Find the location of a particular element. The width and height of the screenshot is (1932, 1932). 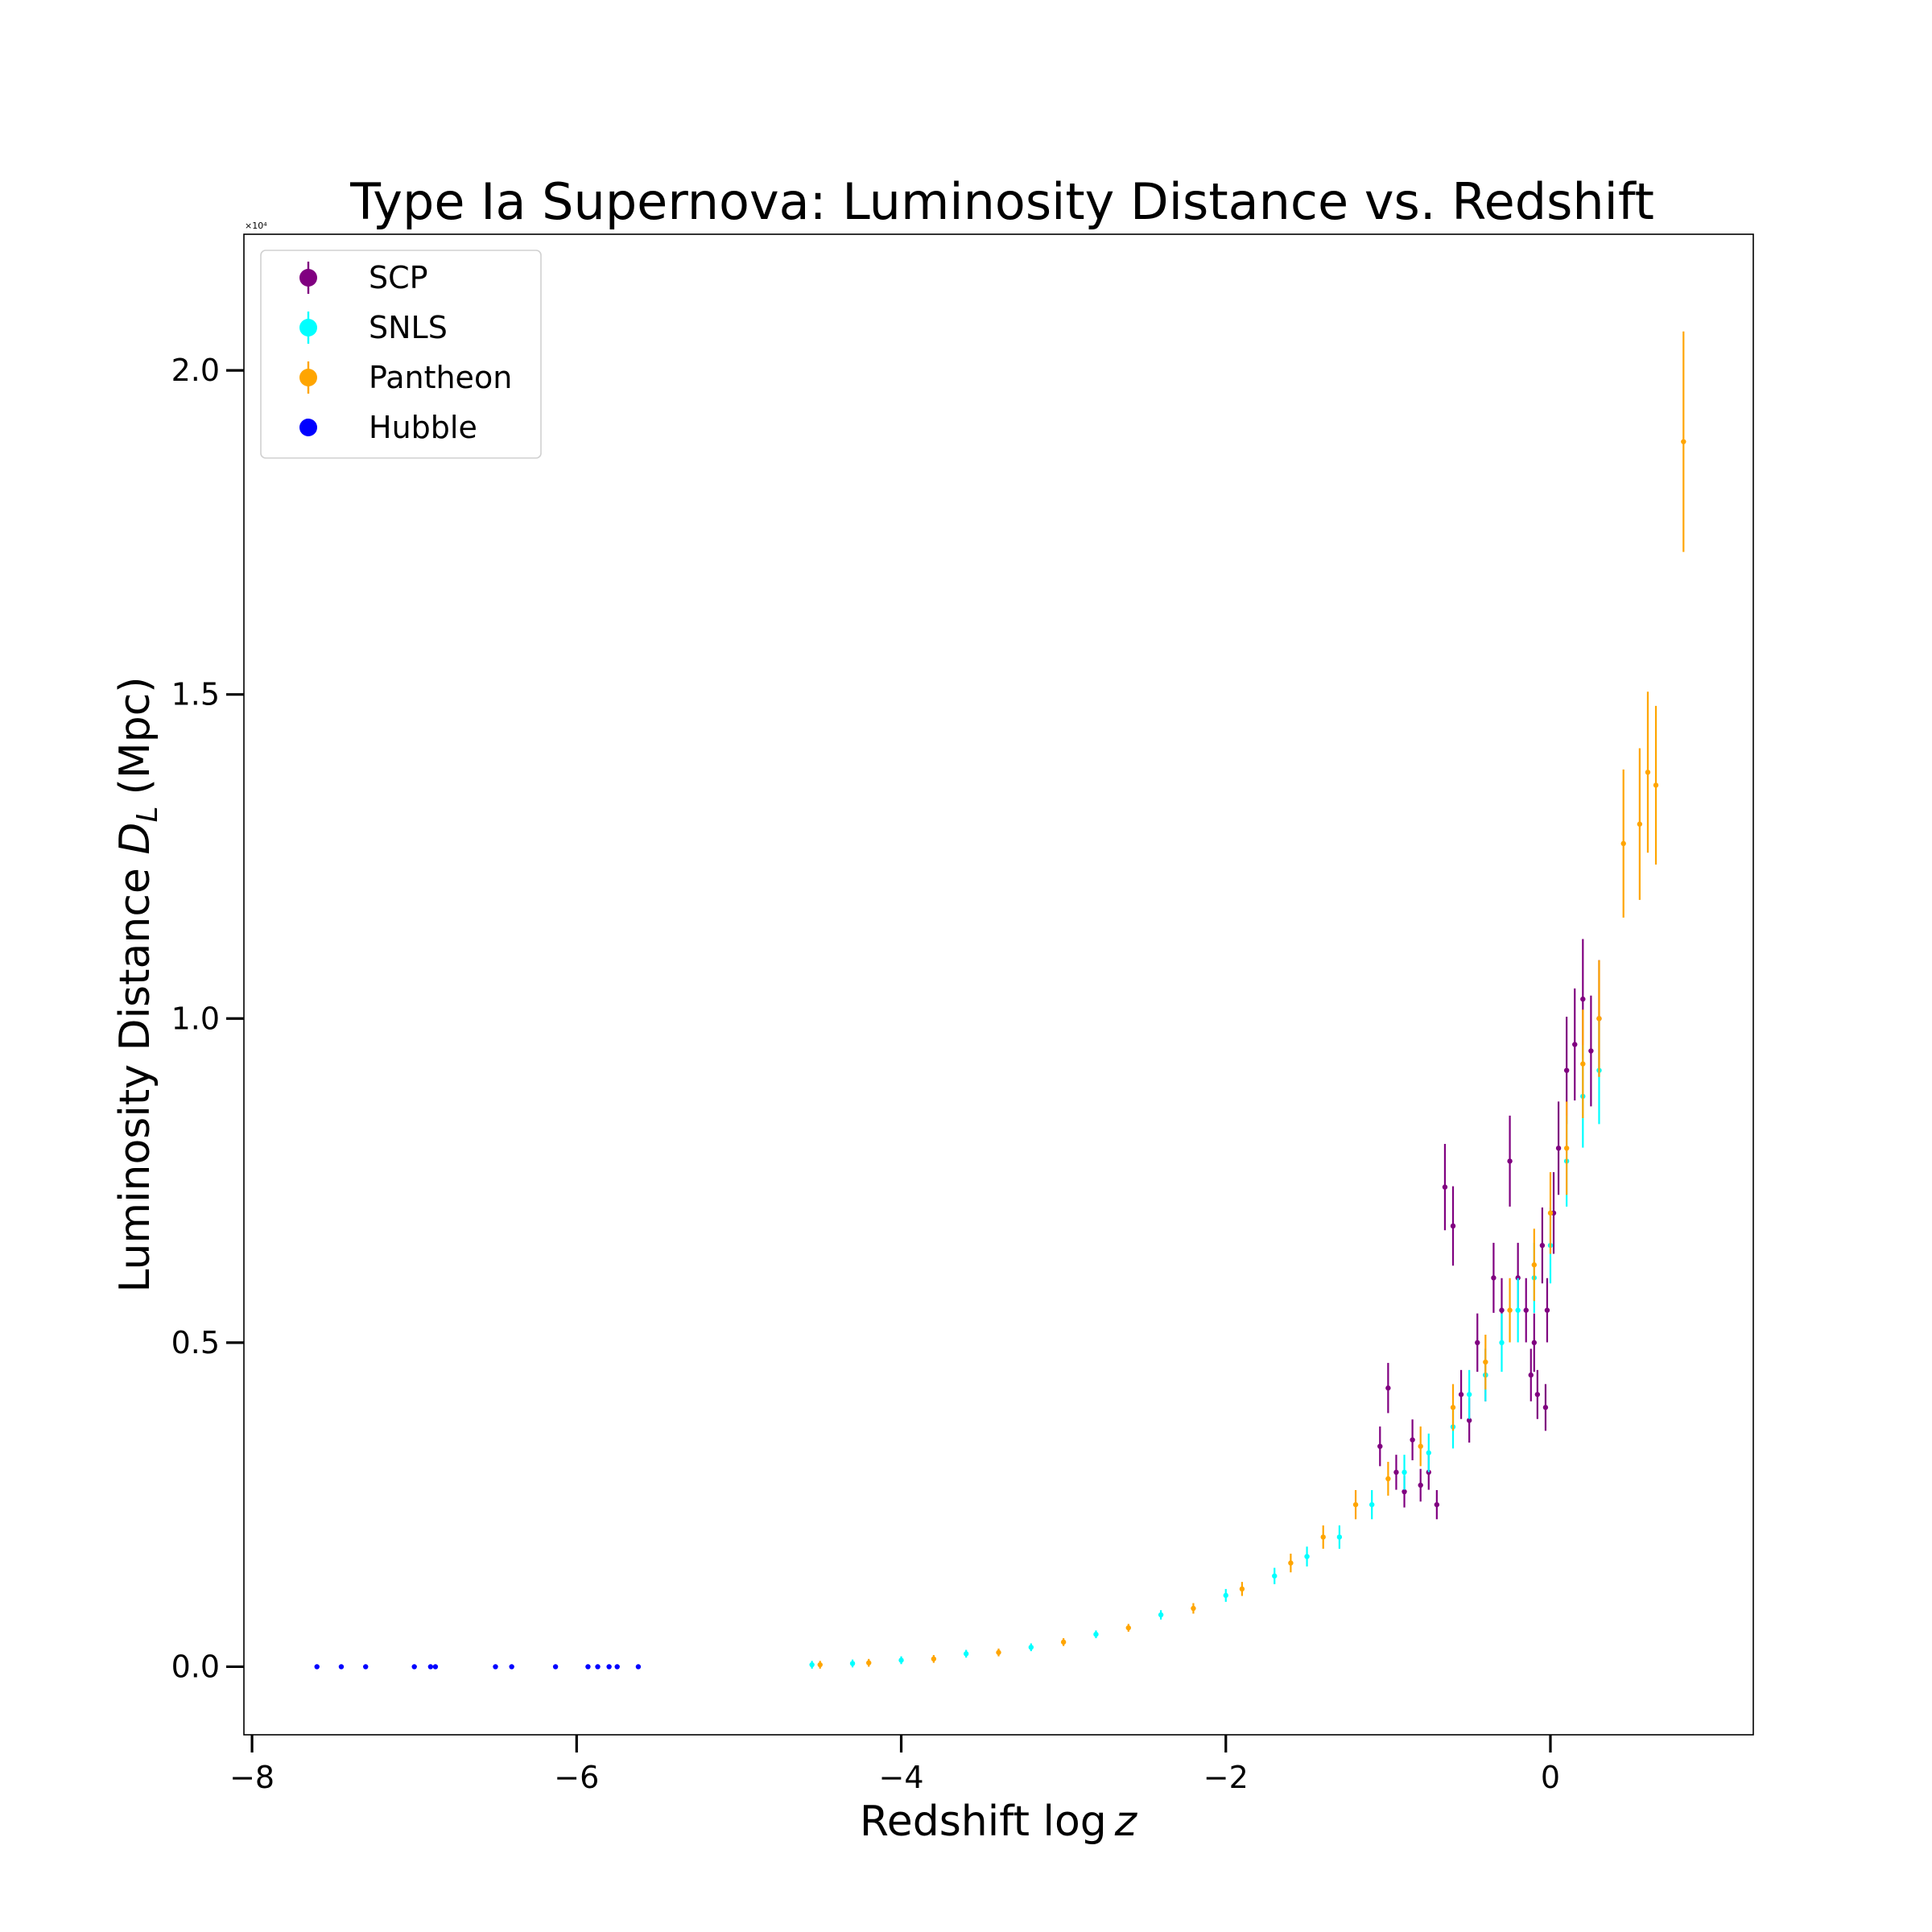

y-tick-label: 0.5 is located at coordinates (195, 1342).